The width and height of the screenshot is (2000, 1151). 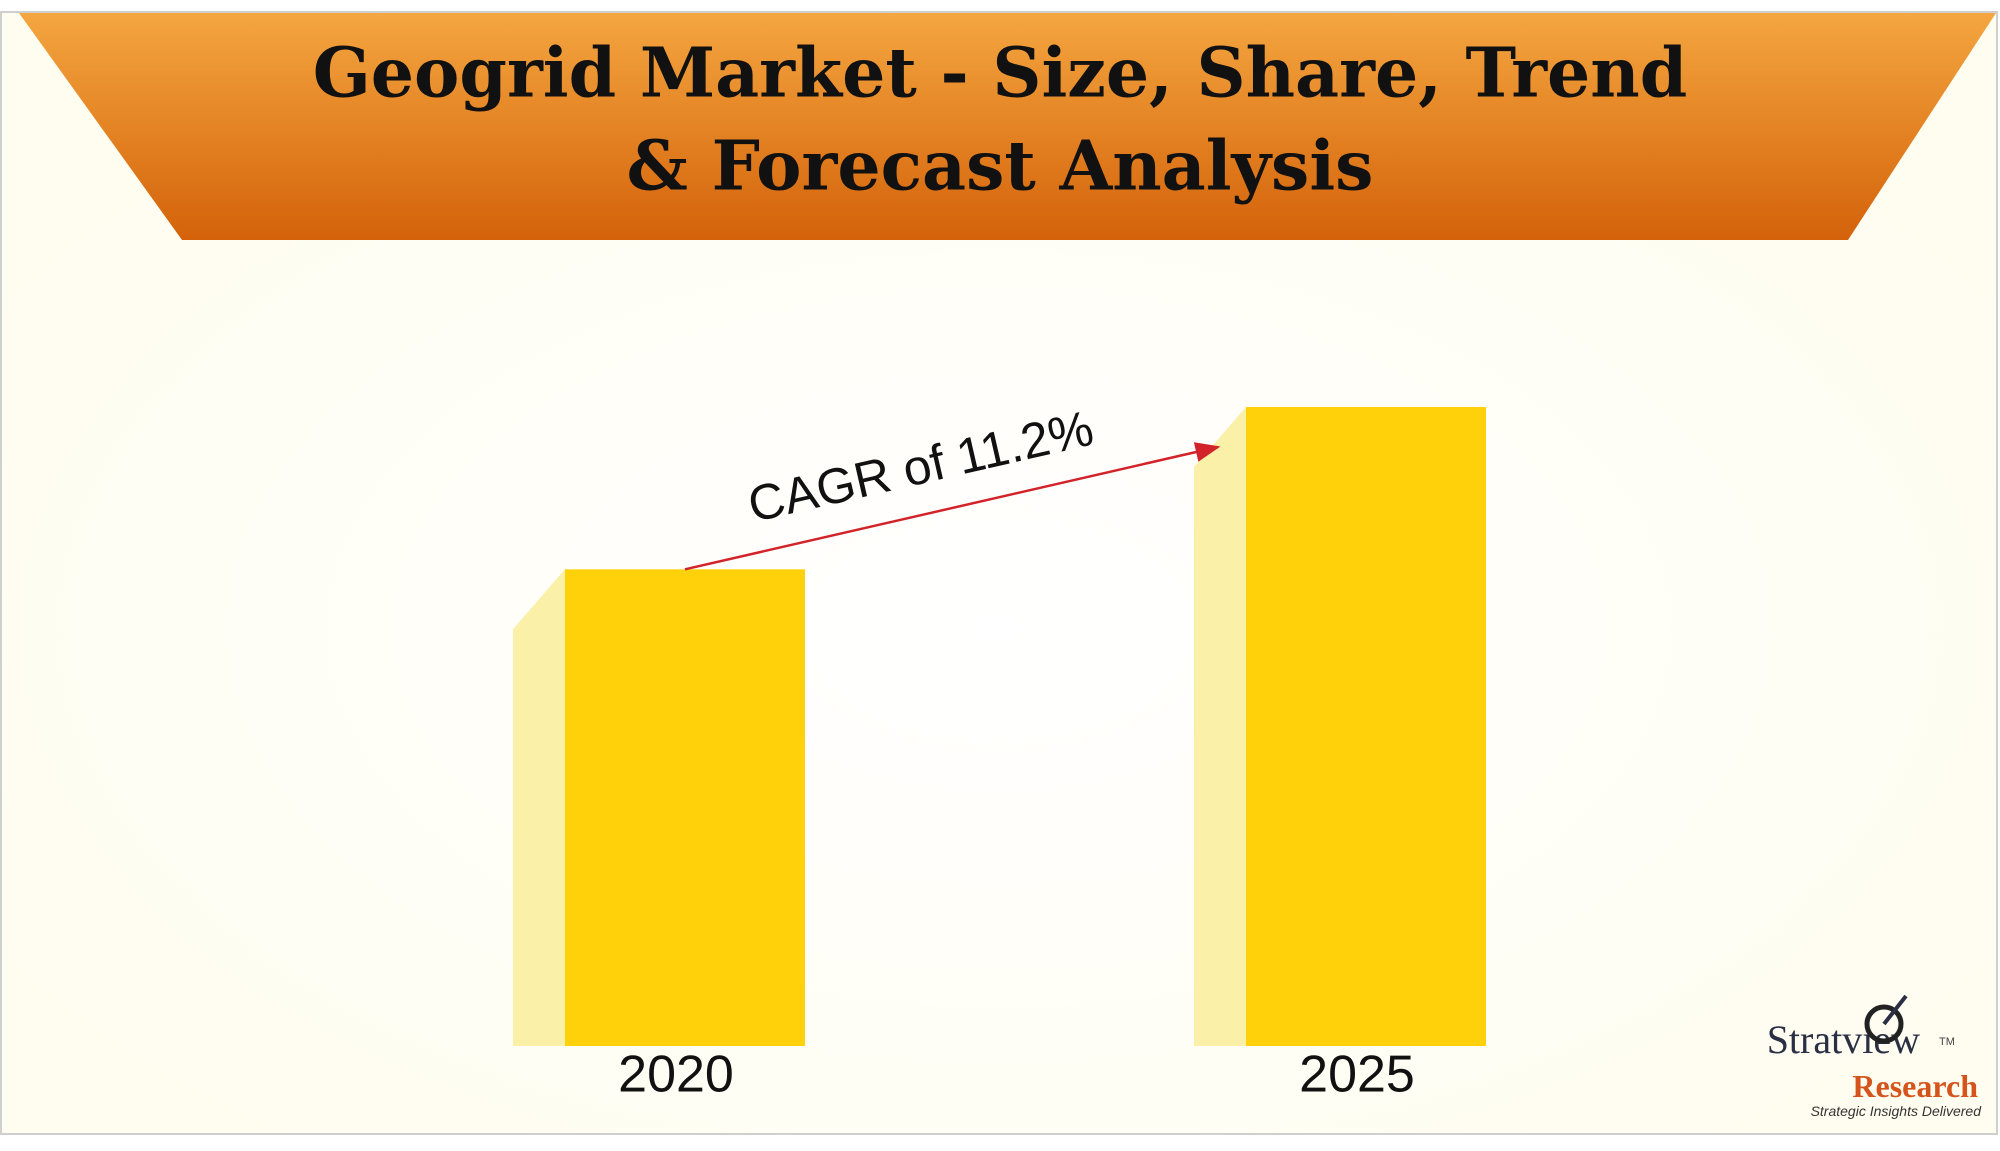 I want to click on cagr-arrow, so click(x=952, y=506).